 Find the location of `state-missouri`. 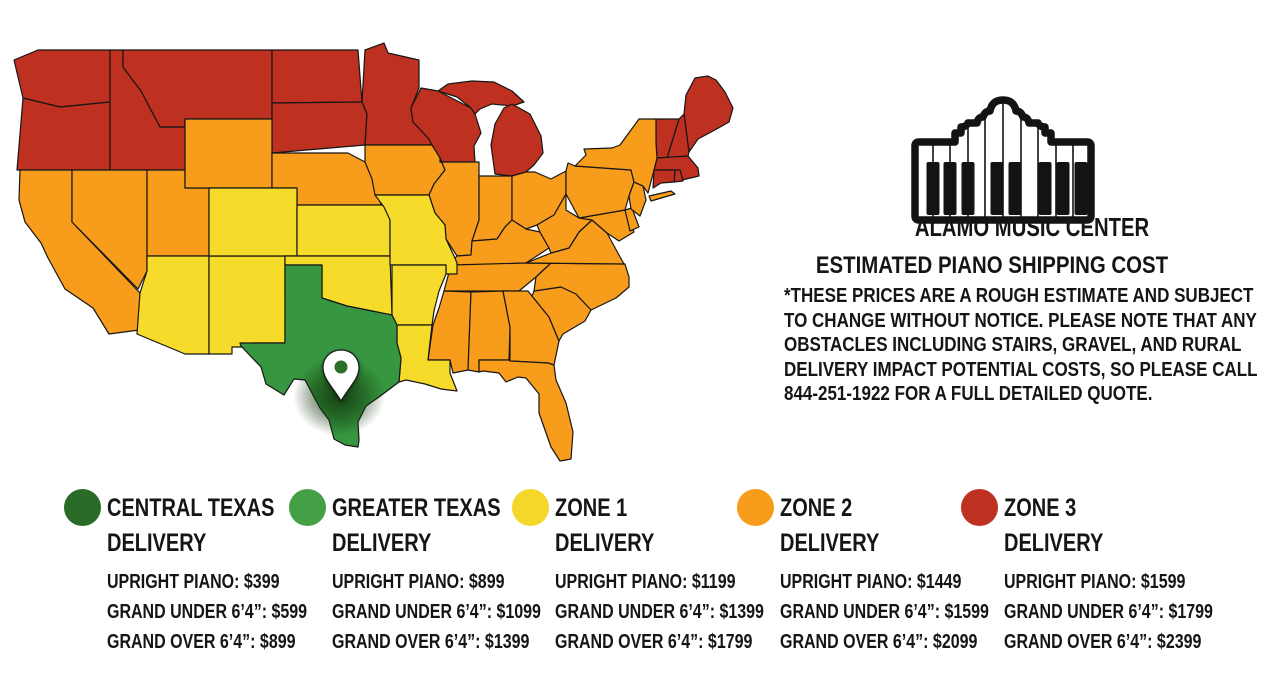

state-missouri is located at coordinates (416, 234).